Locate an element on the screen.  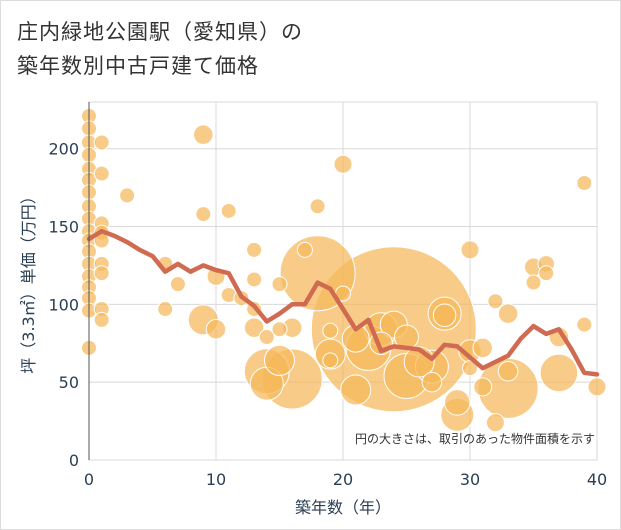
x-tick-label: 10 is located at coordinates (216, 479).